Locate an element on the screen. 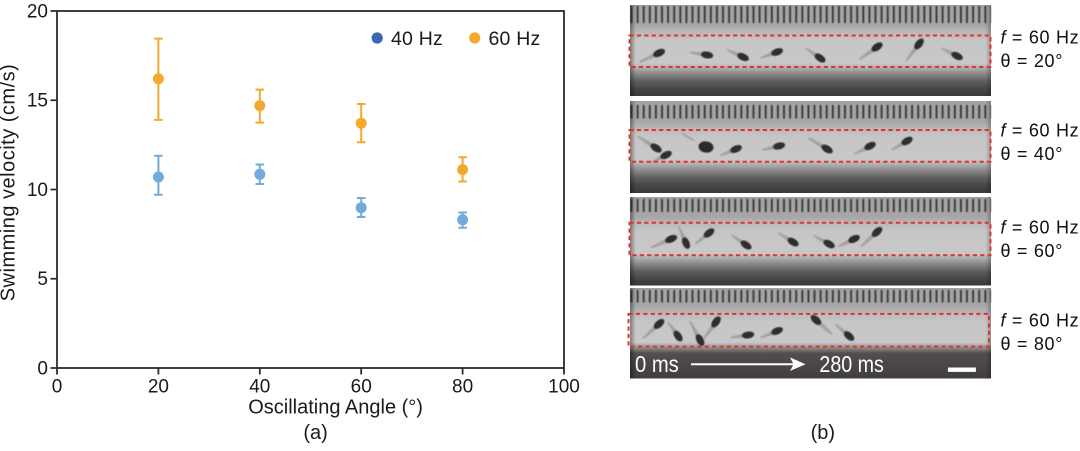  svg-text: 100 is located at coordinates (564, 387).